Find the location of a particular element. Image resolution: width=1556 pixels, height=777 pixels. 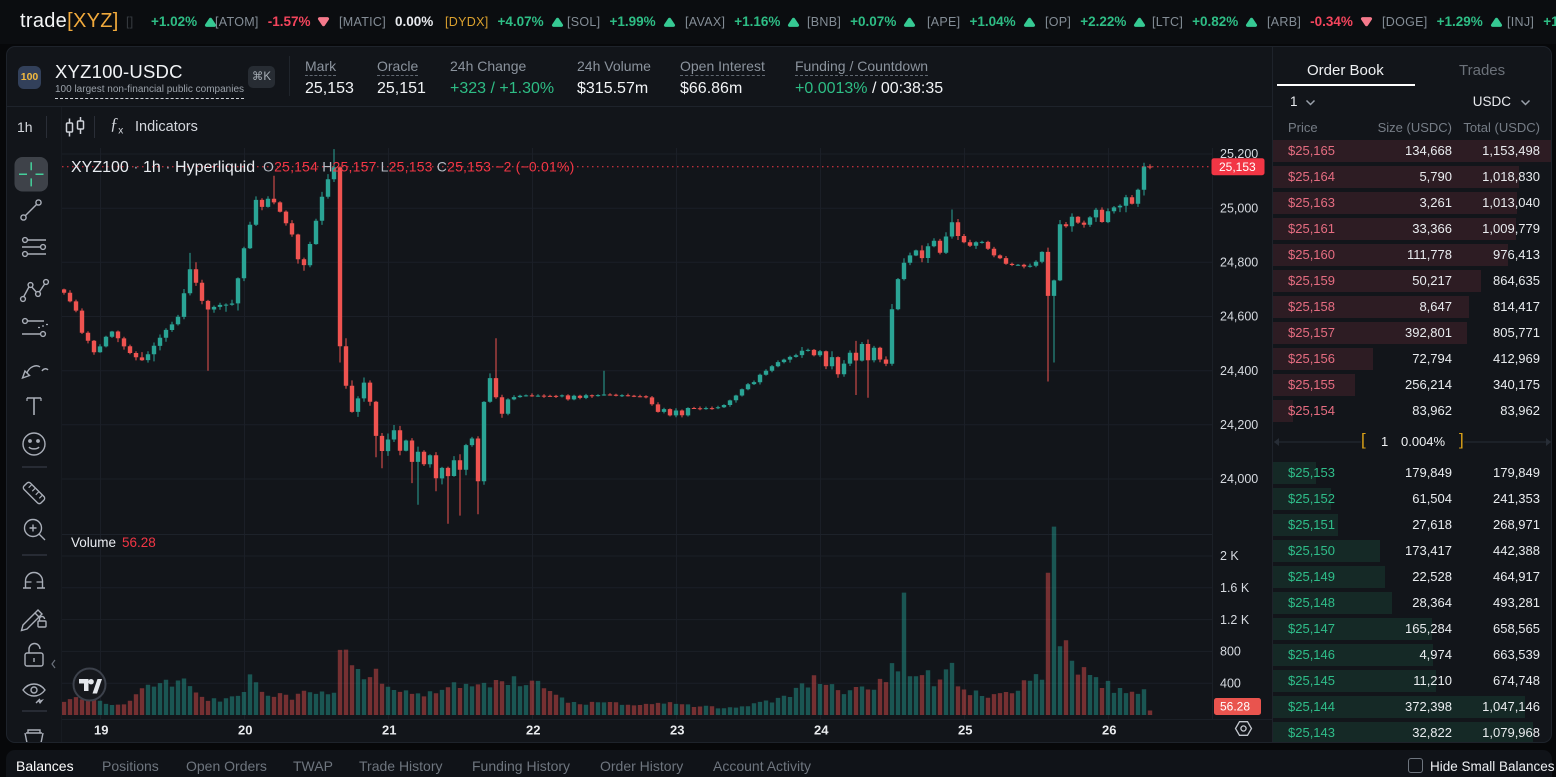

svg-text: 24,600 is located at coordinates (1239, 317).